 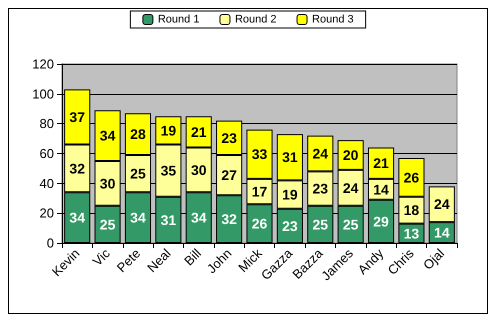 What do you see at coordinates (77, 116) in the screenshot?
I see `data-label: 37` at bounding box center [77, 116].